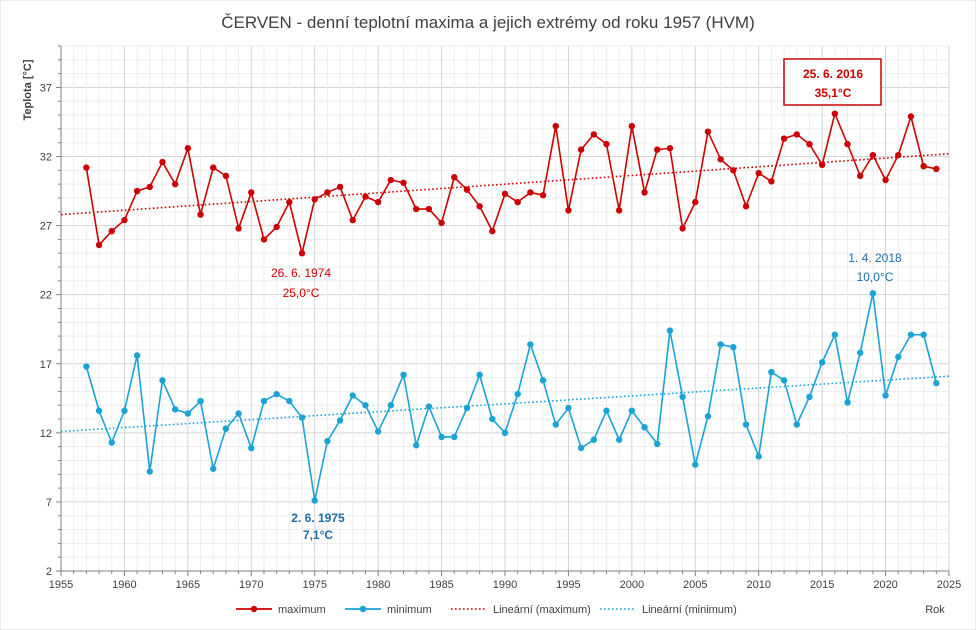  Describe the element at coordinates (46, 227) in the screenshot. I see `y-tick-label: 27` at that location.